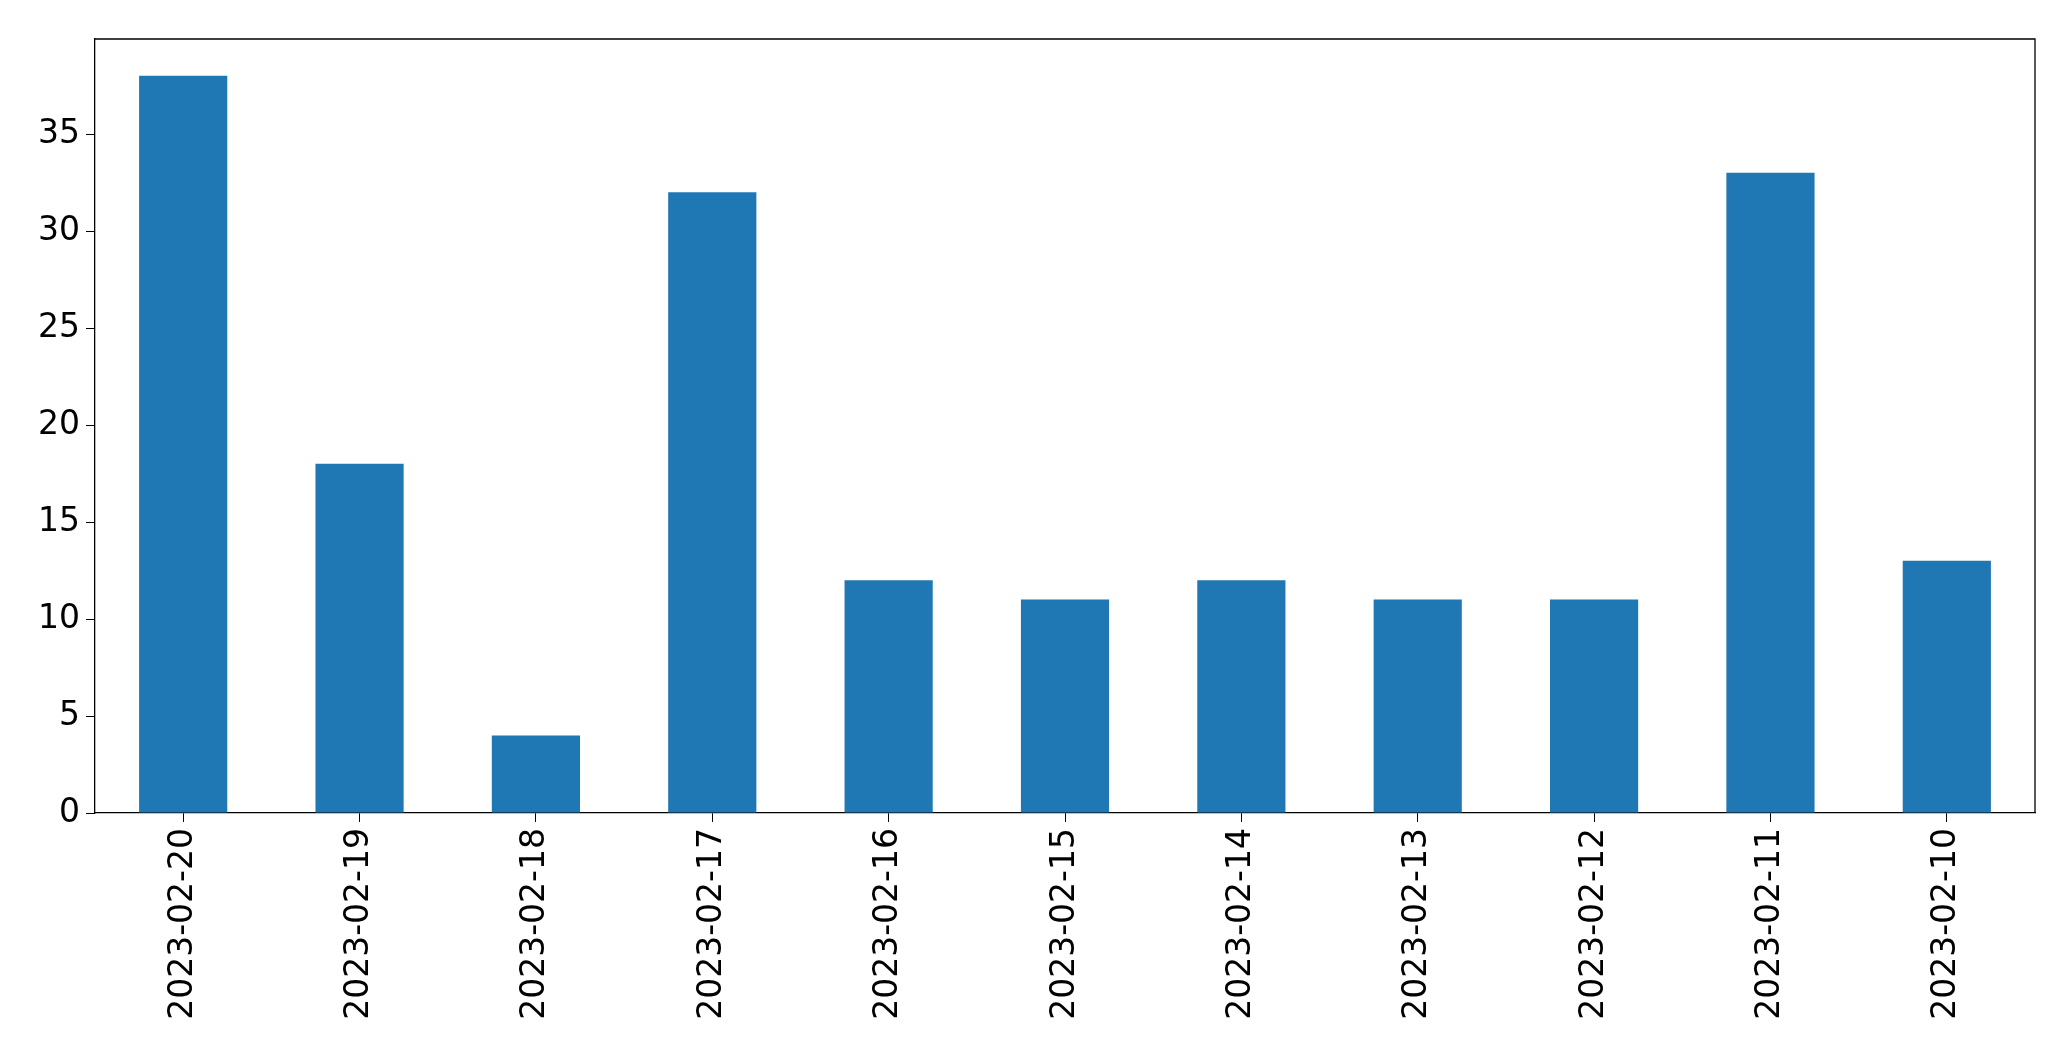 This screenshot has height=1061, width=2071. I want to click on y-tick-label: 0, so click(69, 810).